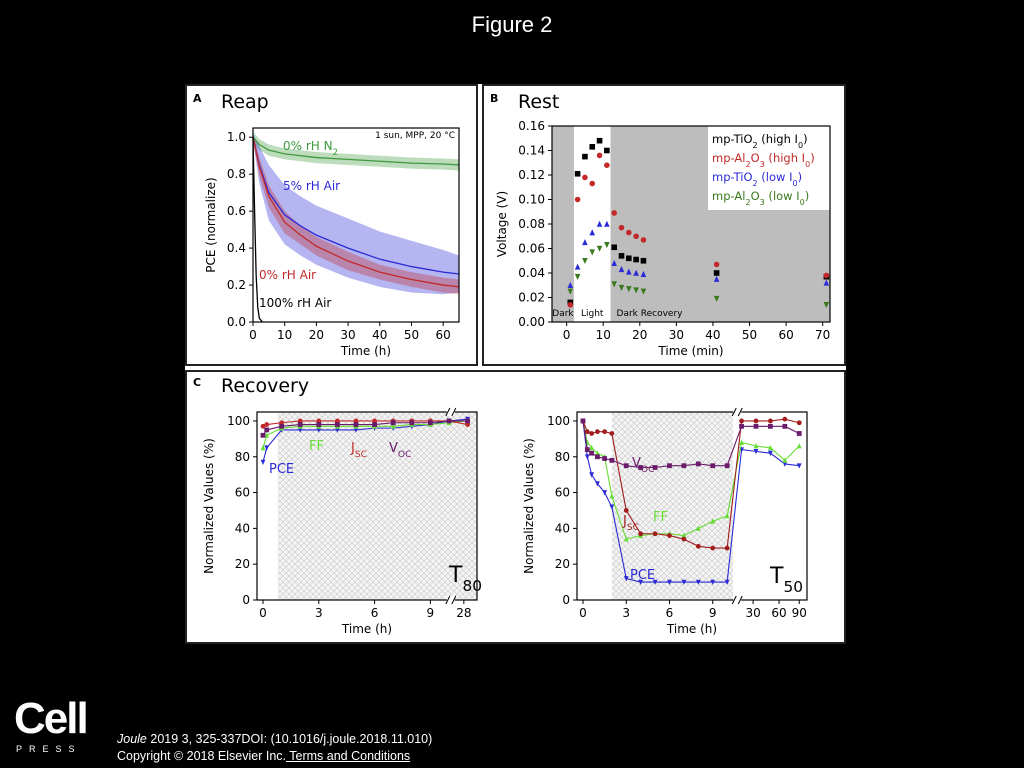  What do you see at coordinates (670, 613) in the screenshot?
I see `x-tick-label-c1-2: 6` at bounding box center [670, 613].